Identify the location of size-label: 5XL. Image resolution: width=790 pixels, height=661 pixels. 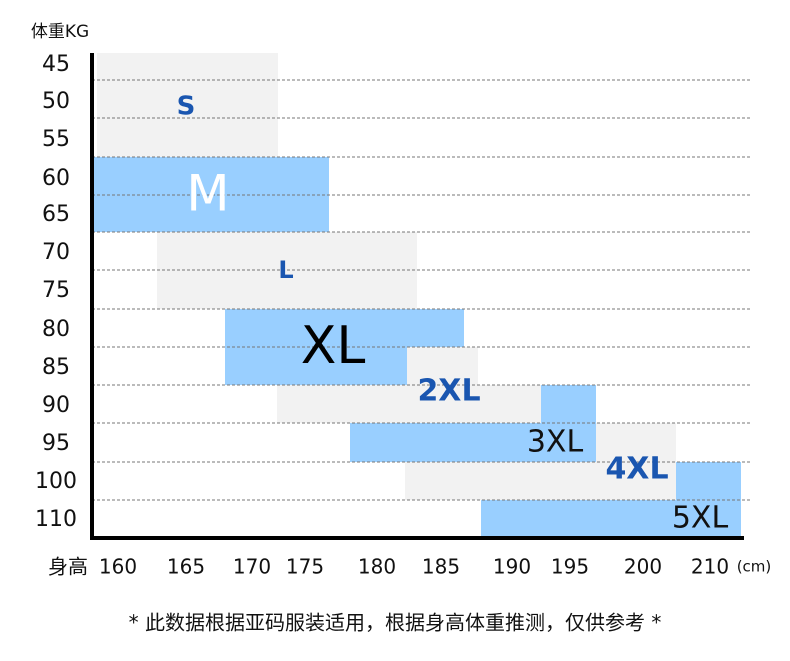
(700, 518).